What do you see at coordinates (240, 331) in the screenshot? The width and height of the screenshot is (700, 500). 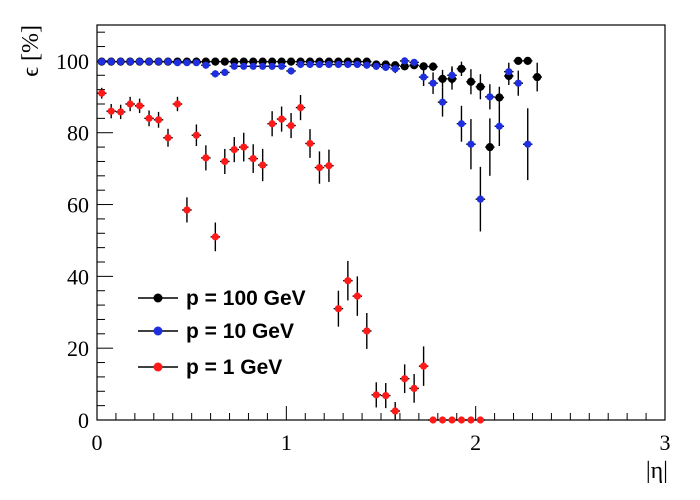 I see `legend-label: p = 10 GeV` at bounding box center [240, 331].